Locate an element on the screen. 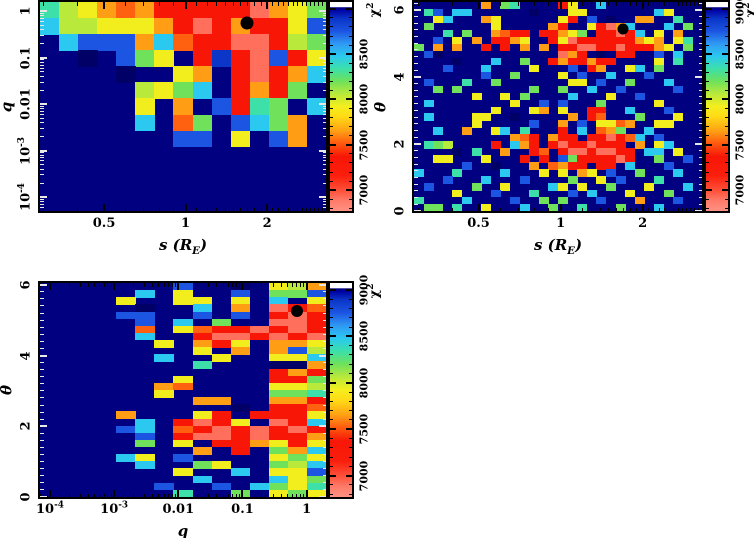 The height and width of the screenshot is (538, 754). x-tick-label: 1 is located at coordinates (307, 509).